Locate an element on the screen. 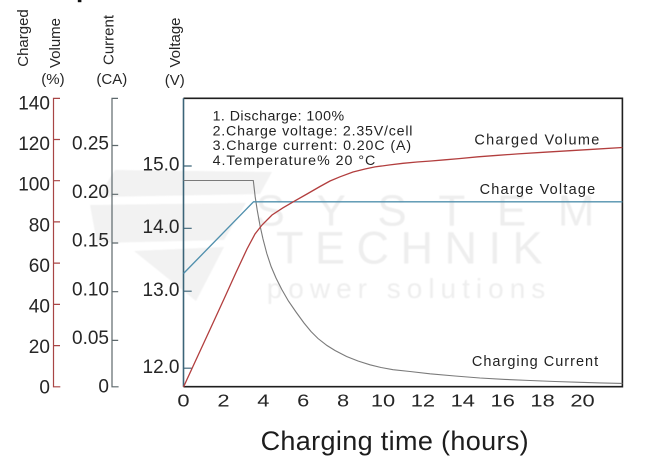  svg-text: 100 is located at coordinates (34, 185).